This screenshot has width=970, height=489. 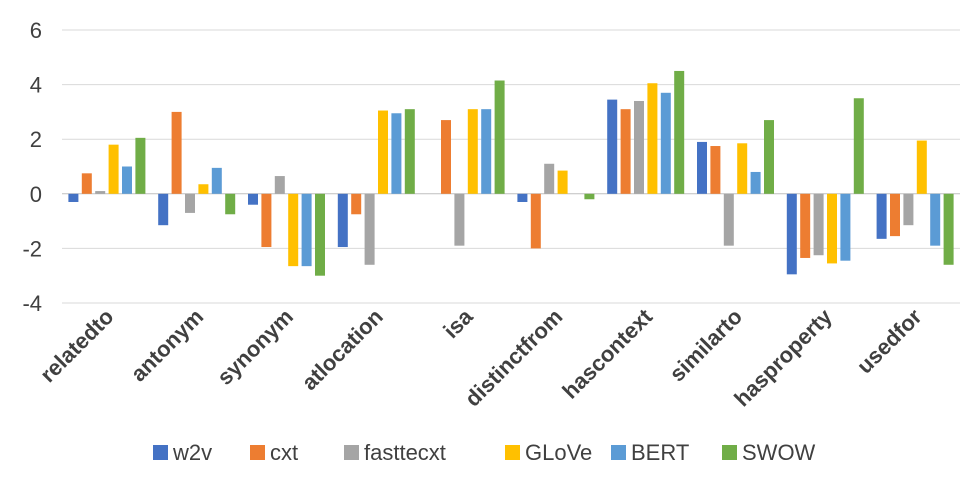 What do you see at coordinates (409, 151) in the screenshot?
I see `bar-swow-atlocation` at bounding box center [409, 151].